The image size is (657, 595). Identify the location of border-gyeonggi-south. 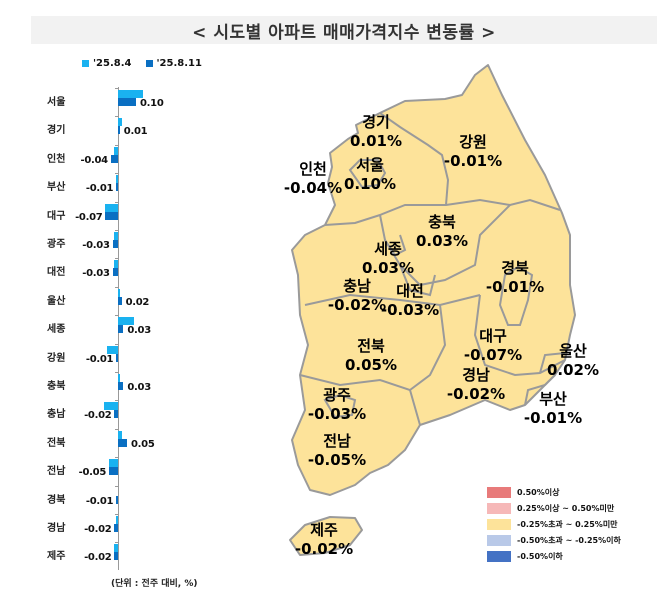
(442, 212).